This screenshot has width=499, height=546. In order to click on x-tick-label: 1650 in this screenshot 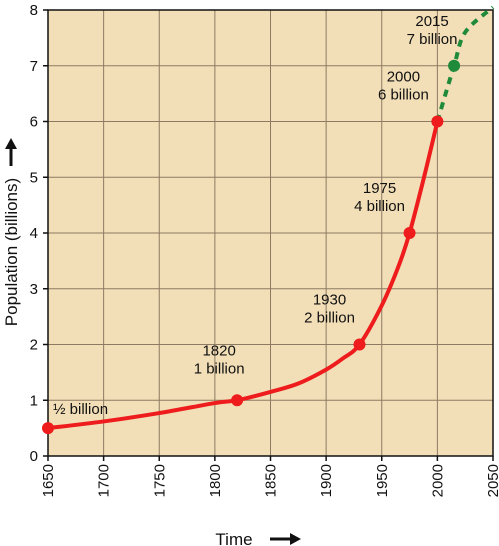, I will do `click(48, 480)`.